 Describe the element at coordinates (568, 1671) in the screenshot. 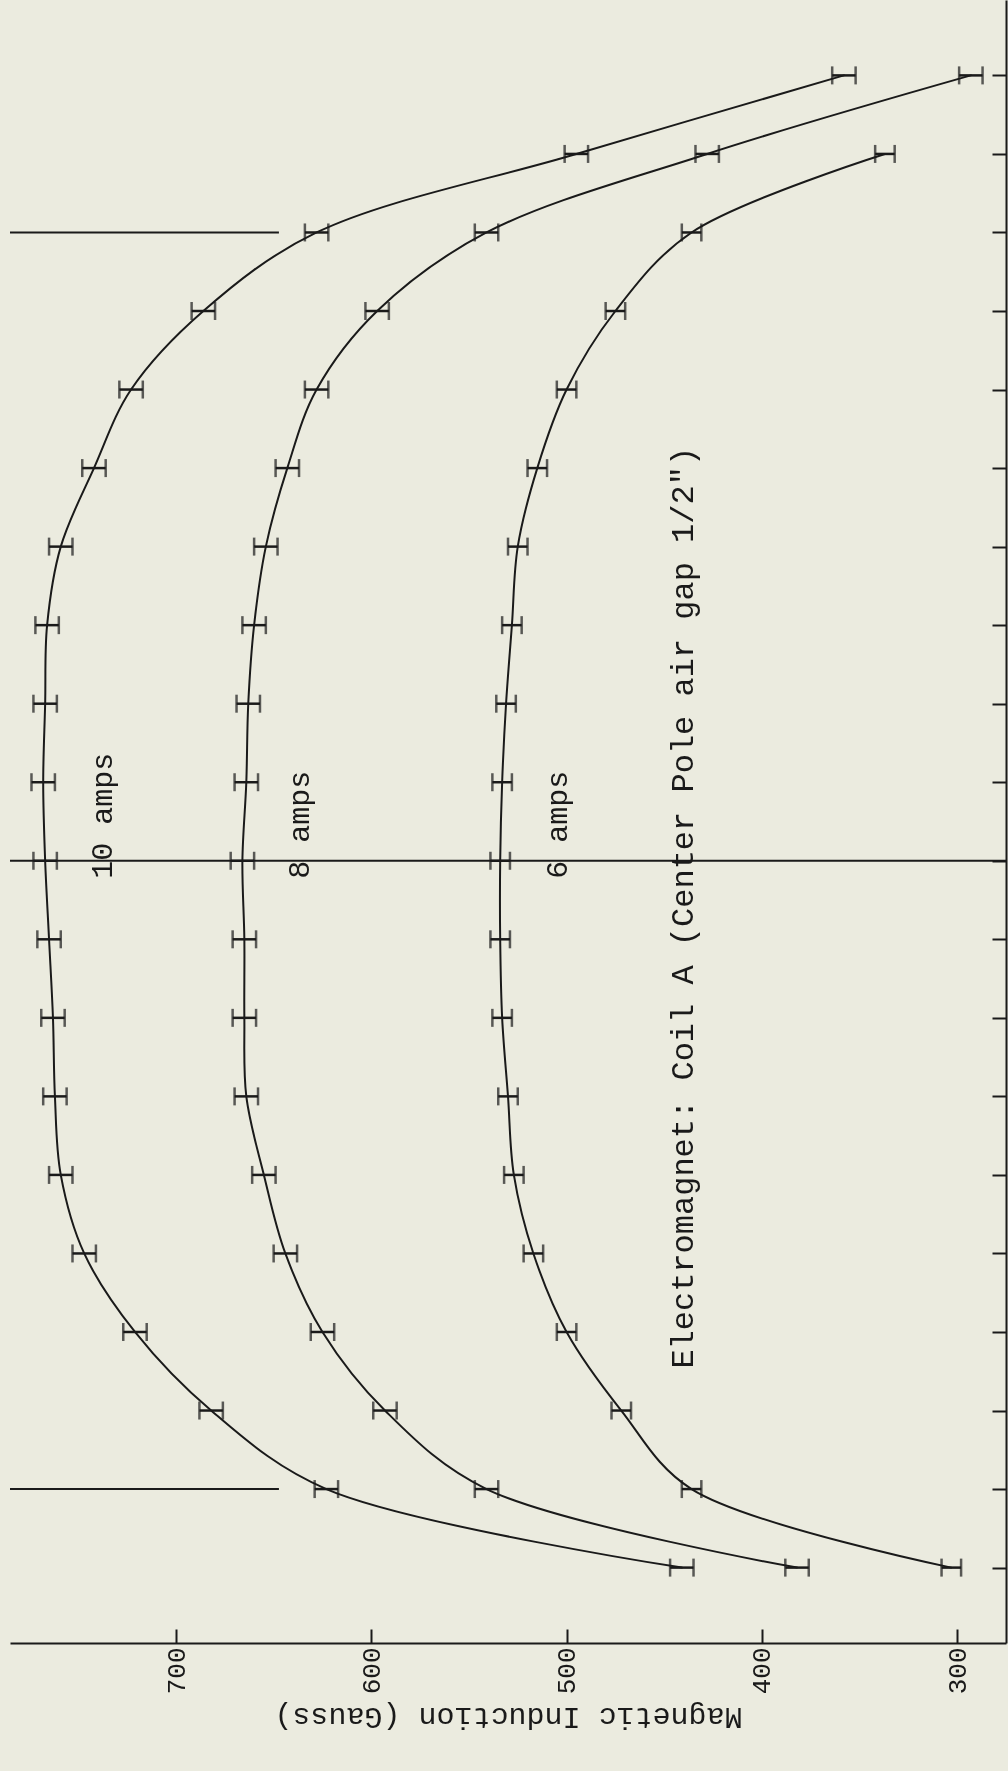

I see `x-tick-label: 500` at that location.